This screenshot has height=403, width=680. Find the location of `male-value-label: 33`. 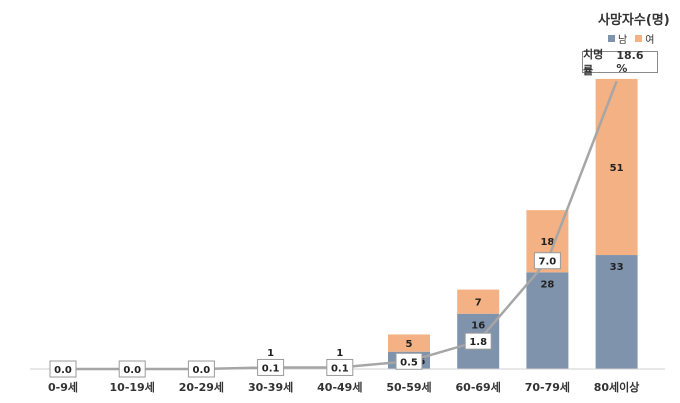

male-value-label: 33 is located at coordinates (617, 267).